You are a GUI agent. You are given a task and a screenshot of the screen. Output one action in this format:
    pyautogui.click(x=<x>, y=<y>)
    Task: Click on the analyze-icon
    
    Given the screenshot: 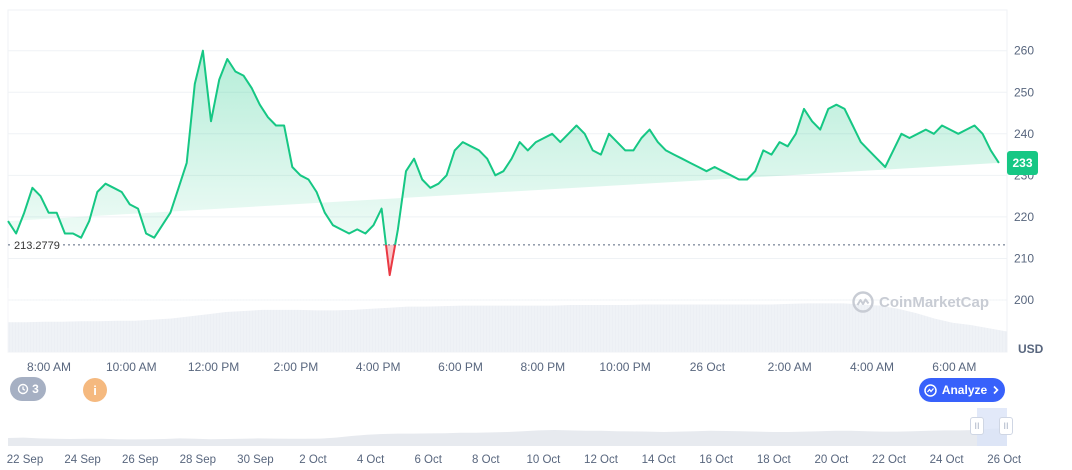 What is the action you would take?
    pyautogui.click(x=930, y=390)
    